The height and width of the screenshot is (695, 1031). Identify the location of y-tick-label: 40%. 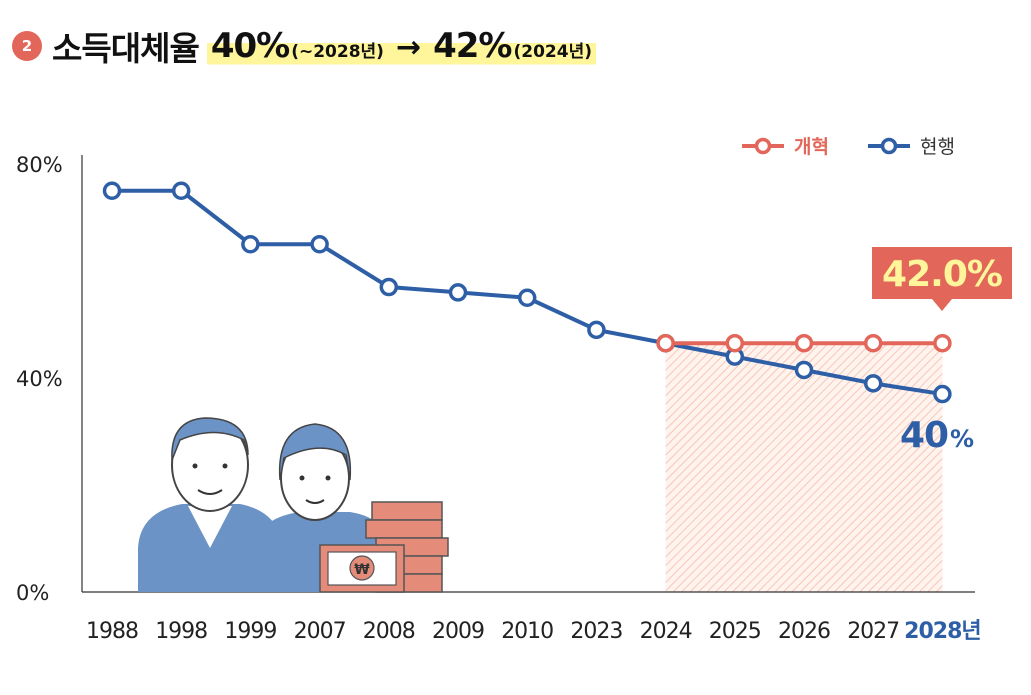
(39, 379).